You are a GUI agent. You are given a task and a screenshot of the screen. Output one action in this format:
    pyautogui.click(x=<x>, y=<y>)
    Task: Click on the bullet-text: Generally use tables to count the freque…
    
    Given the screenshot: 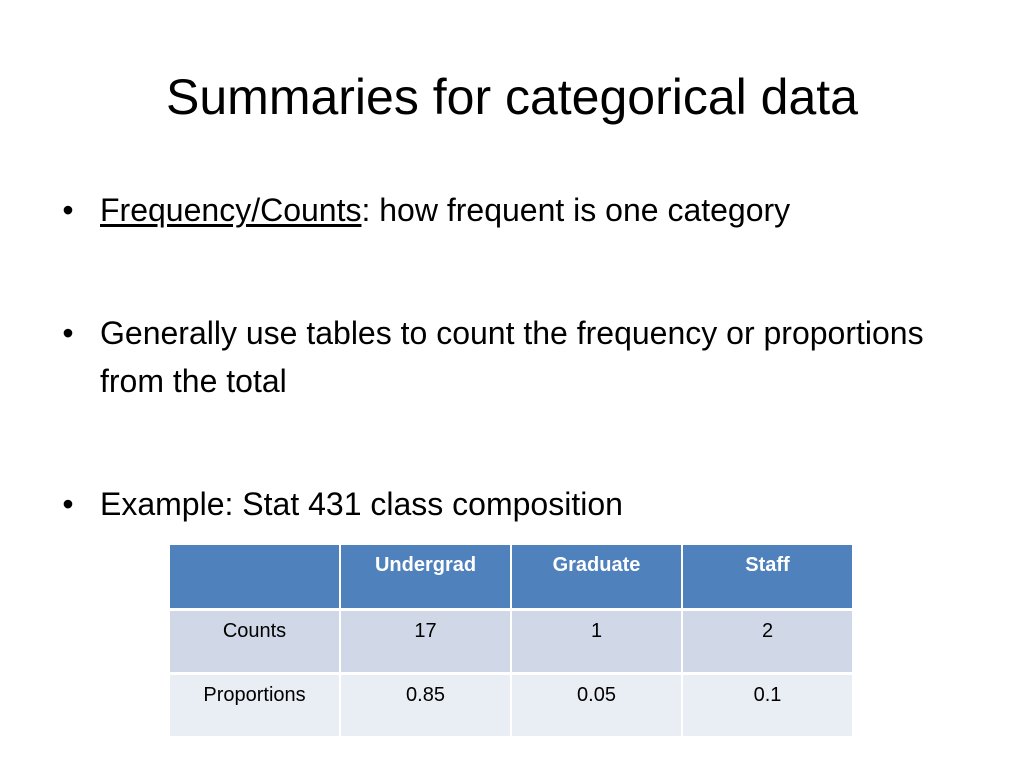 What is the action you would take?
    pyautogui.click(x=512, y=357)
    